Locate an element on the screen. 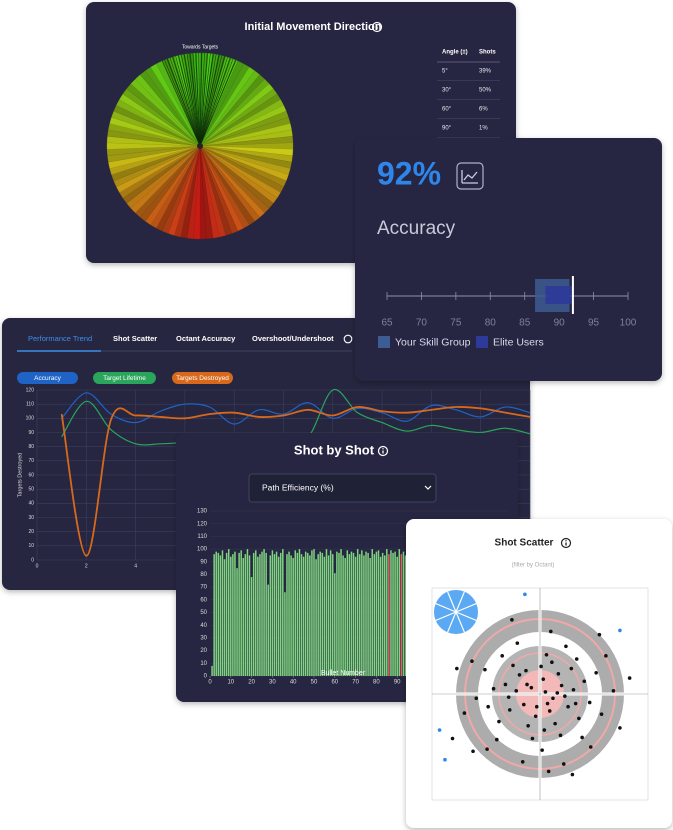 The image size is (673, 830). x-tick-label: 50 is located at coordinates (314, 683).